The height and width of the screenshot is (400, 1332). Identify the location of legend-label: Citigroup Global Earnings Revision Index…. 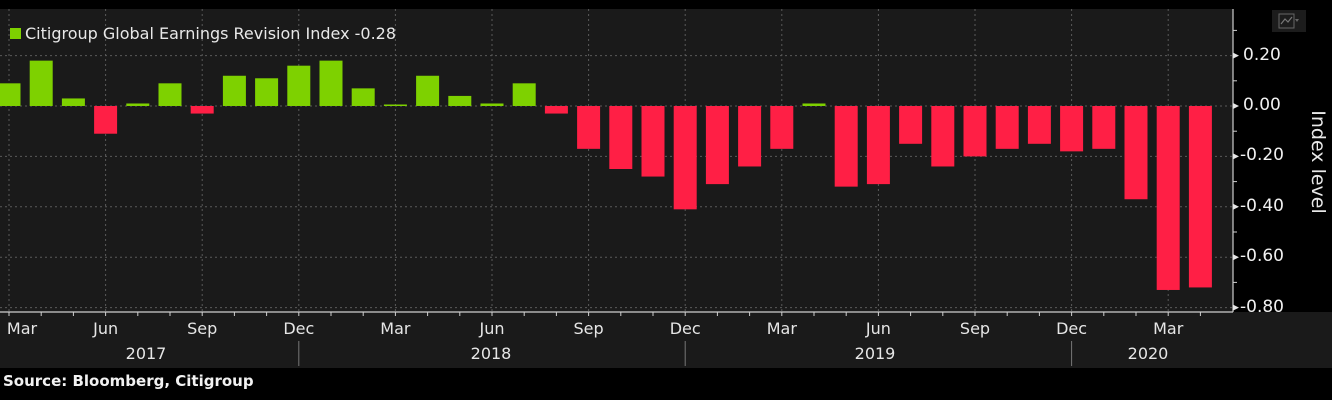
(211, 33).